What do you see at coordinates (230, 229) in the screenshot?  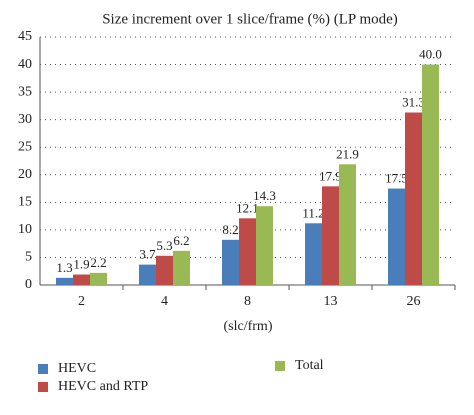 I see `value-label: 8.2` at bounding box center [230, 229].